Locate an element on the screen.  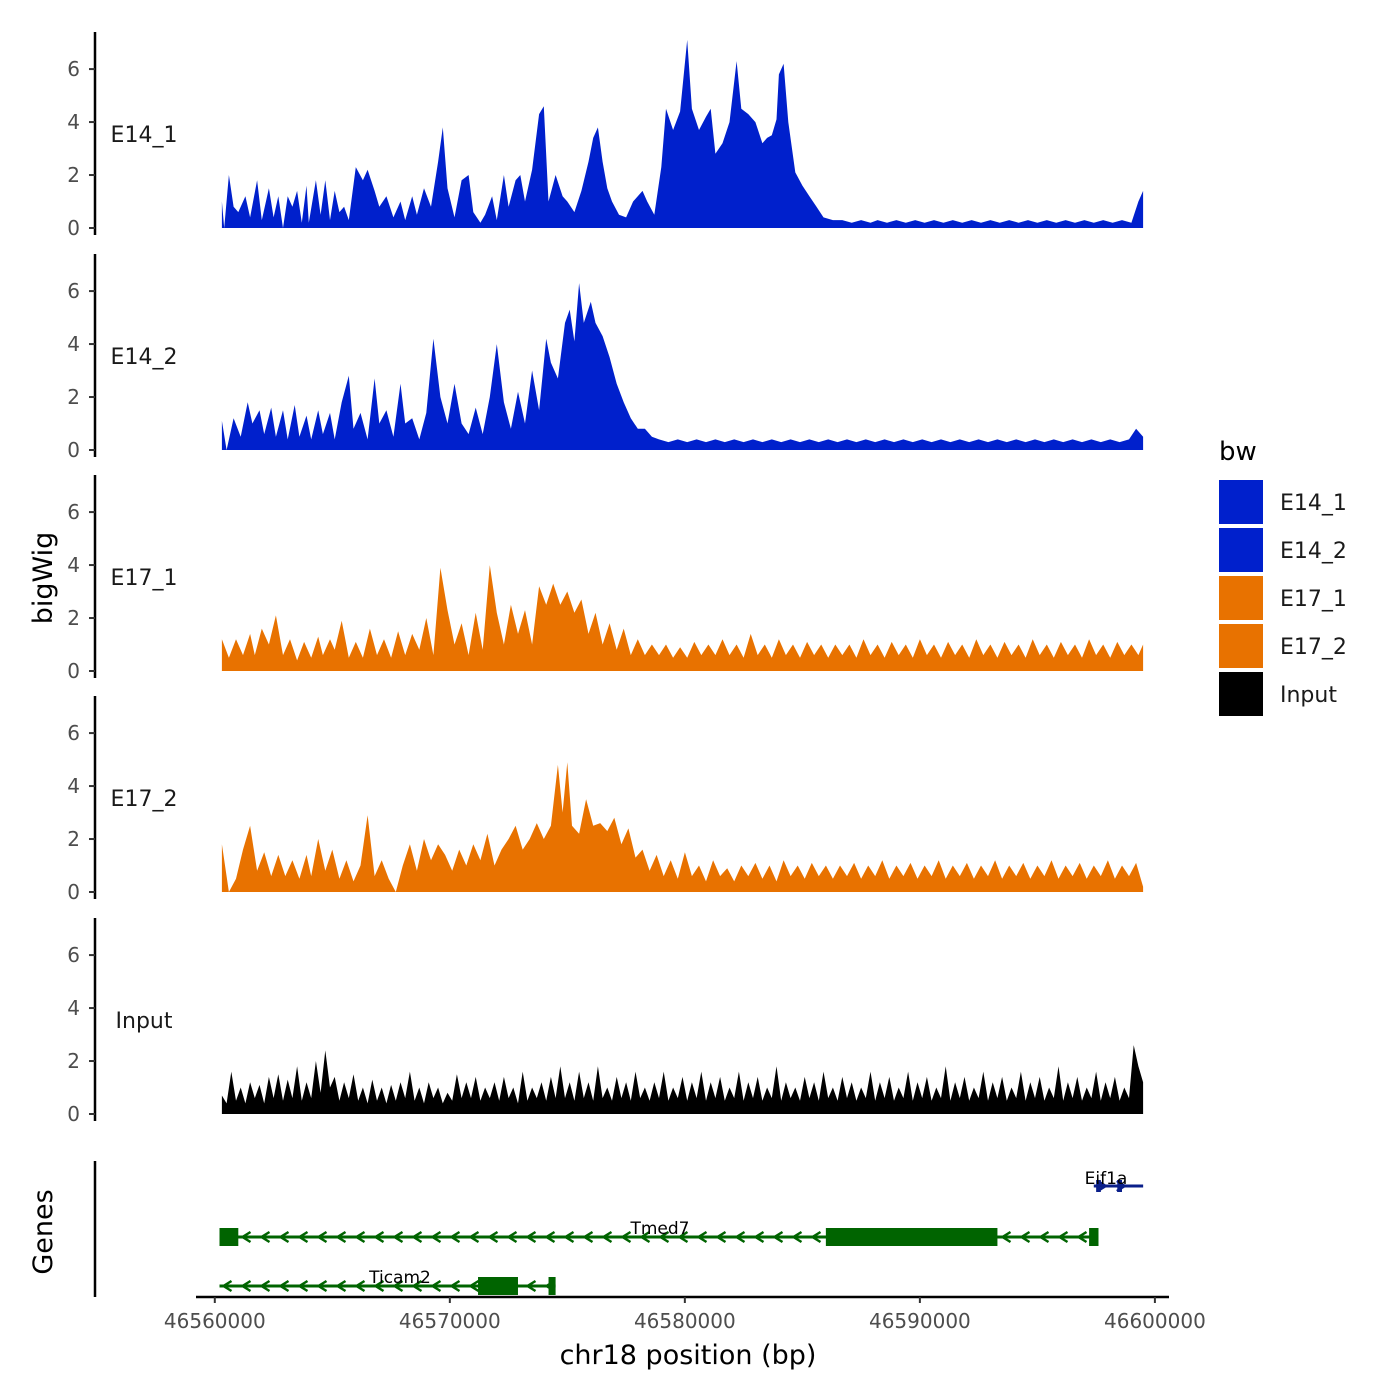
x-tick-label: 46560000 is located at coordinates (215, 1321).